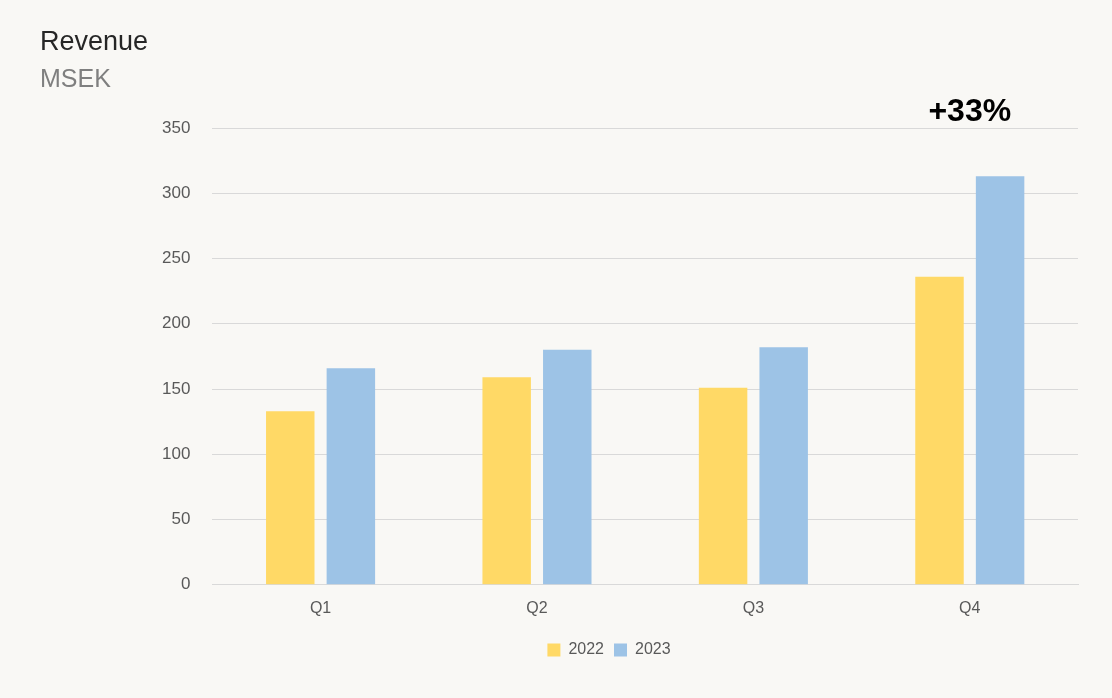  What do you see at coordinates (94, 41) in the screenshot?
I see `chart-title: Revenue` at bounding box center [94, 41].